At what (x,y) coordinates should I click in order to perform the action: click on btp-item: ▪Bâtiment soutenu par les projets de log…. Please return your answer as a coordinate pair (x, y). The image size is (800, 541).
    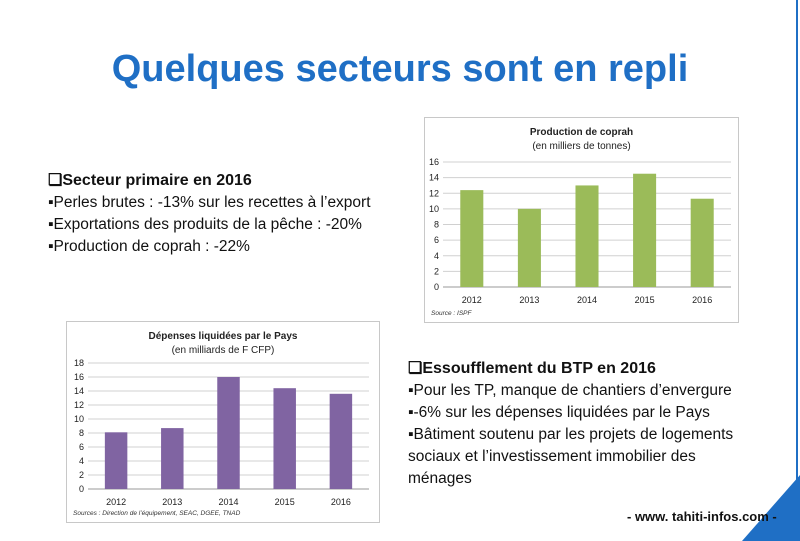
    Looking at the image, I should click on (571, 456).